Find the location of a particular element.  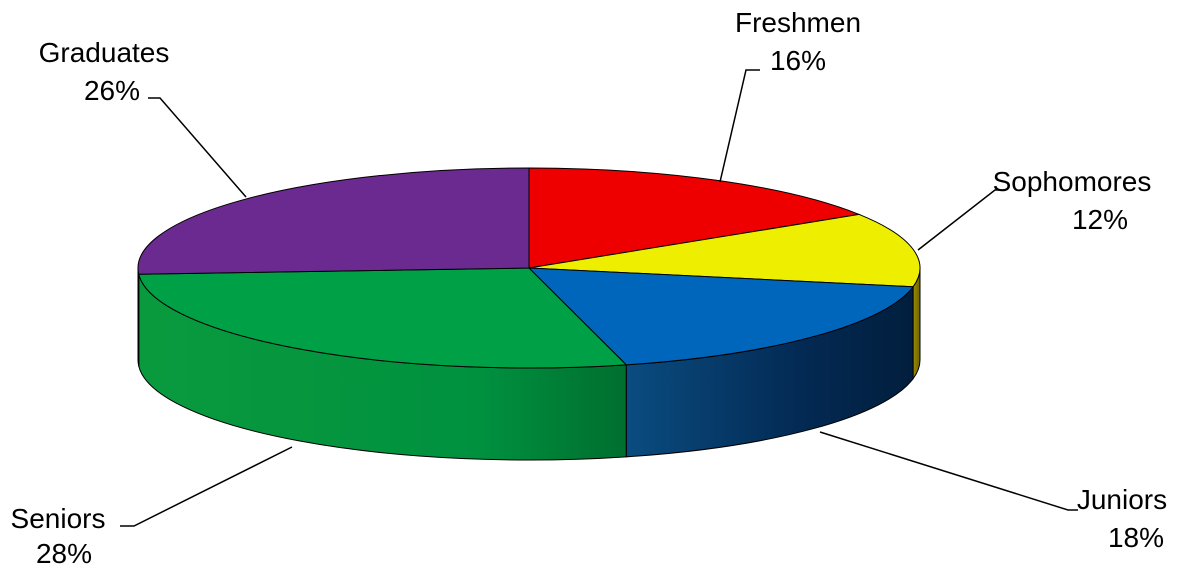

leader-line-graduates is located at coordinates (197, 147).